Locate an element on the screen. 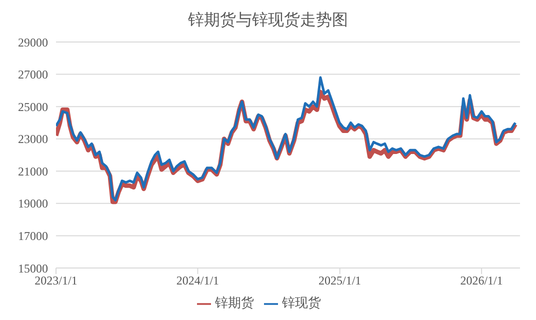  y-tick-label: 29000 is located at coordinates (33, 42).